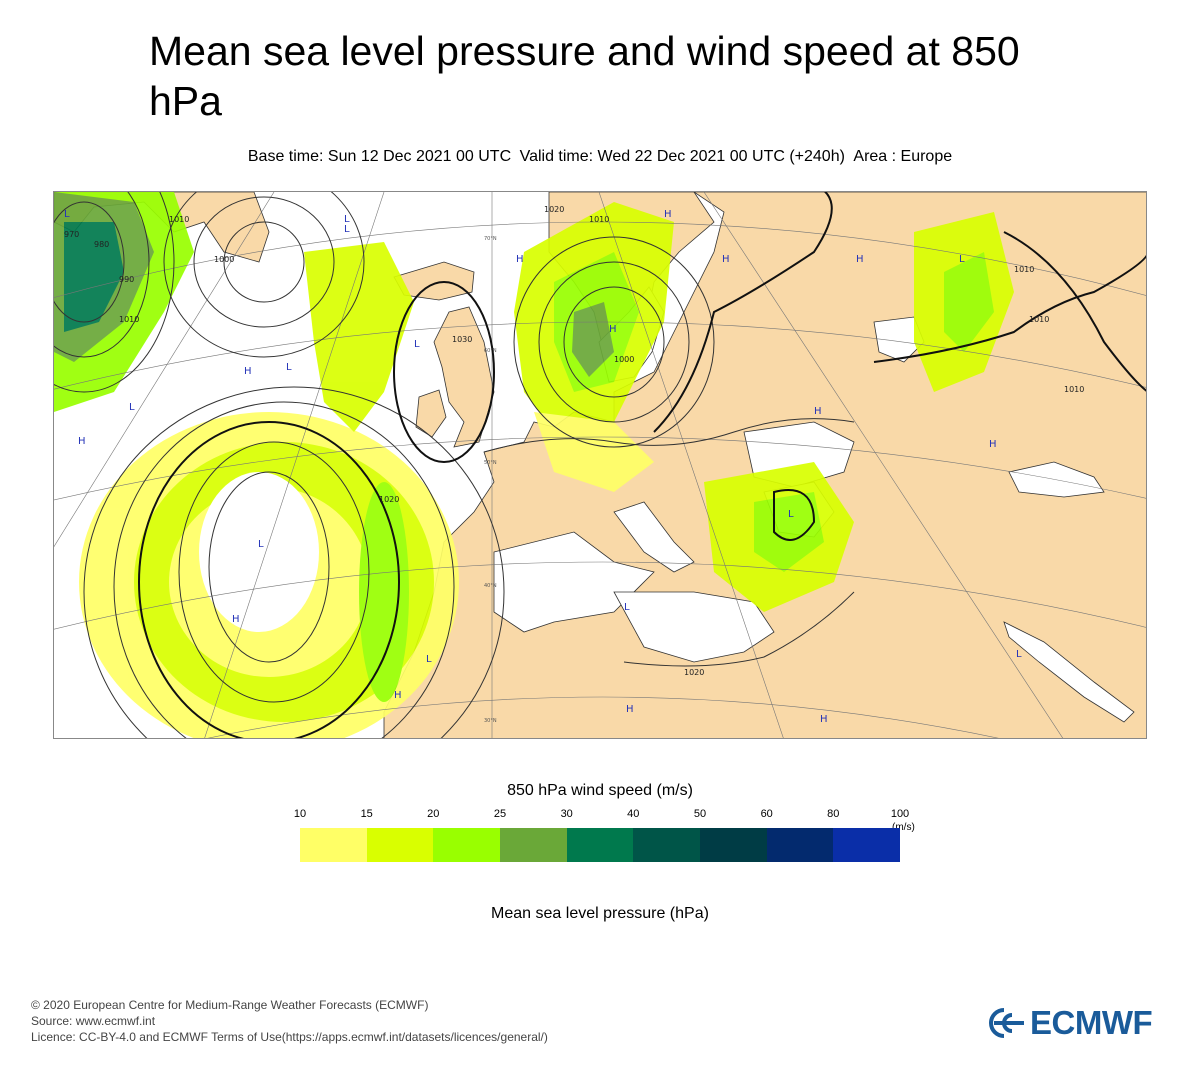 This screenshot has height=1080, width=1200. Describe the element at coordinates (464, 377) in the screenshot. I see `land-uk` at that location.